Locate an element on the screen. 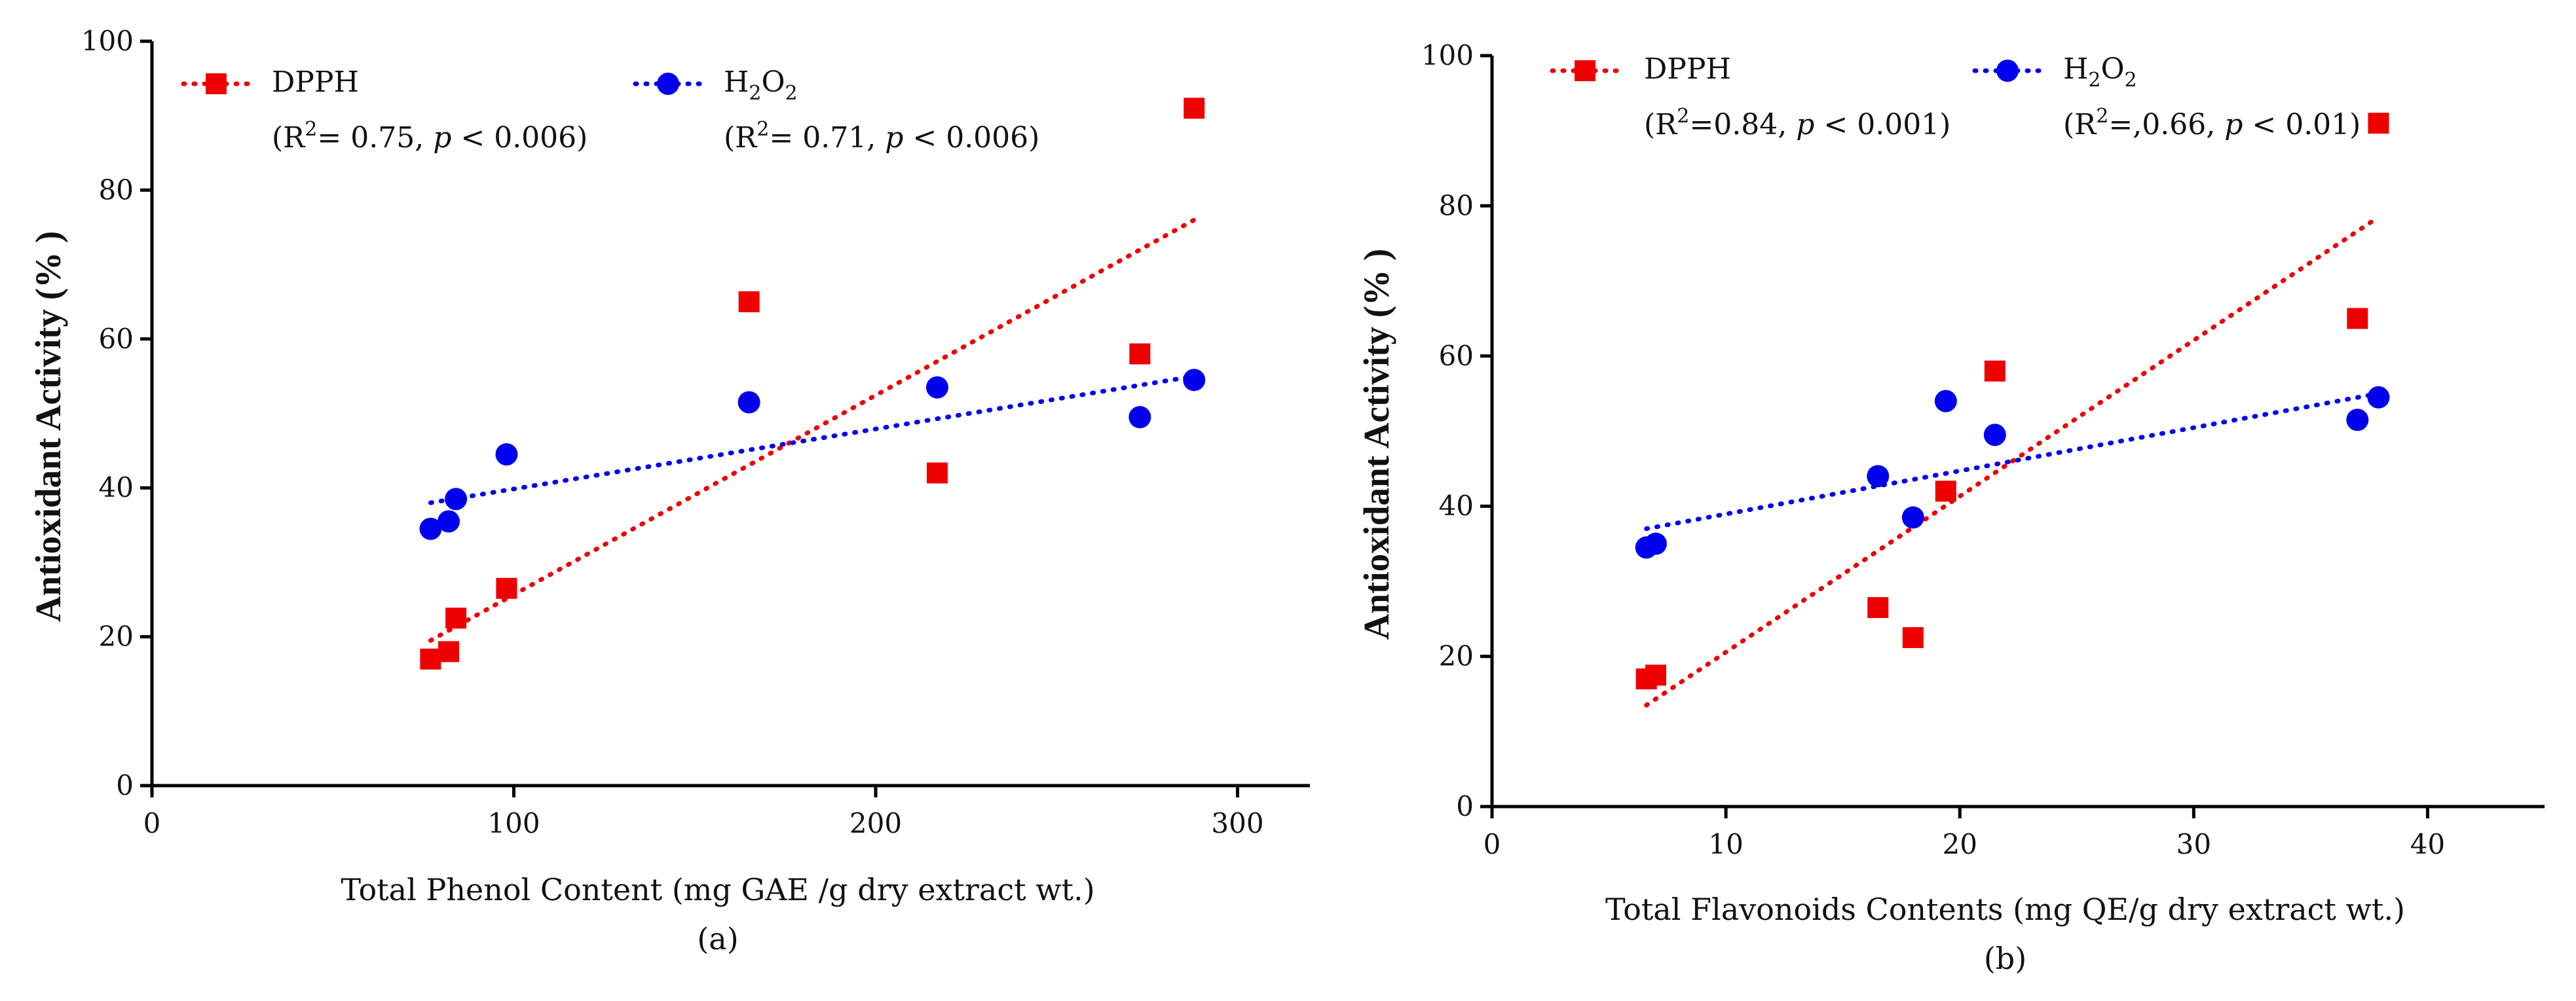  x-tick-label: 20 is located at coordinates (1959, 844).